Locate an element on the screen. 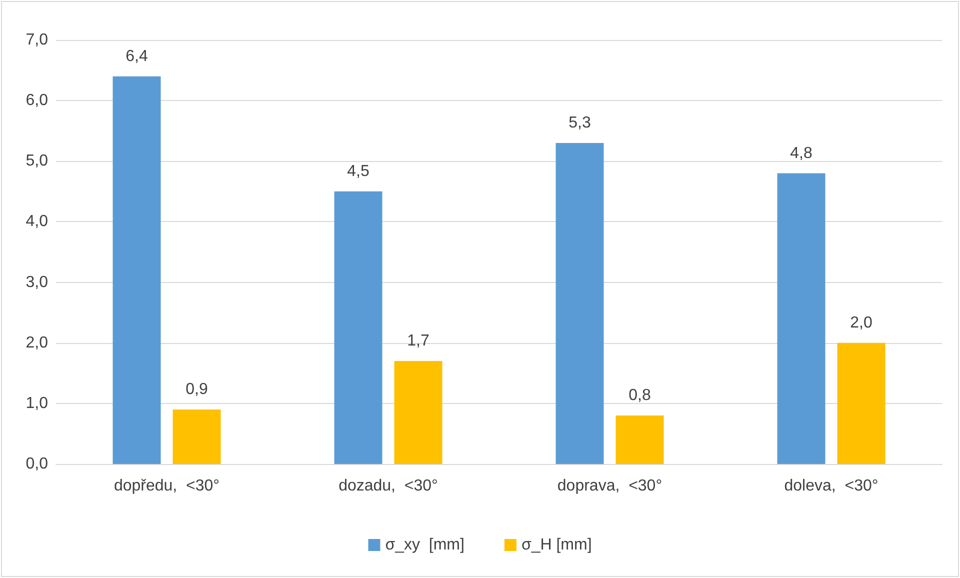 The height and width of the screenshot is (578, 960). legend-label: σ_H [mm] is located at coordinates (556, 545).